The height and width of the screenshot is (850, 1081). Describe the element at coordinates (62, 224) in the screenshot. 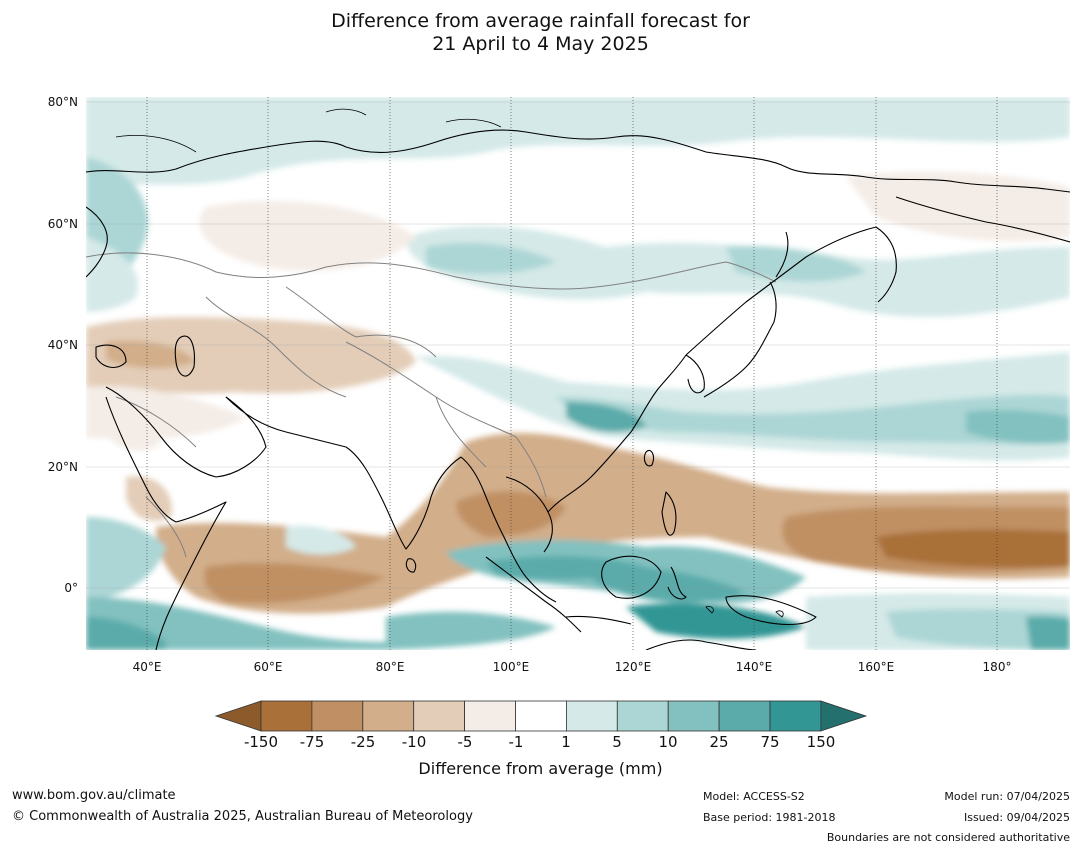

I see `lat-label-60n: 60°N` at that location.